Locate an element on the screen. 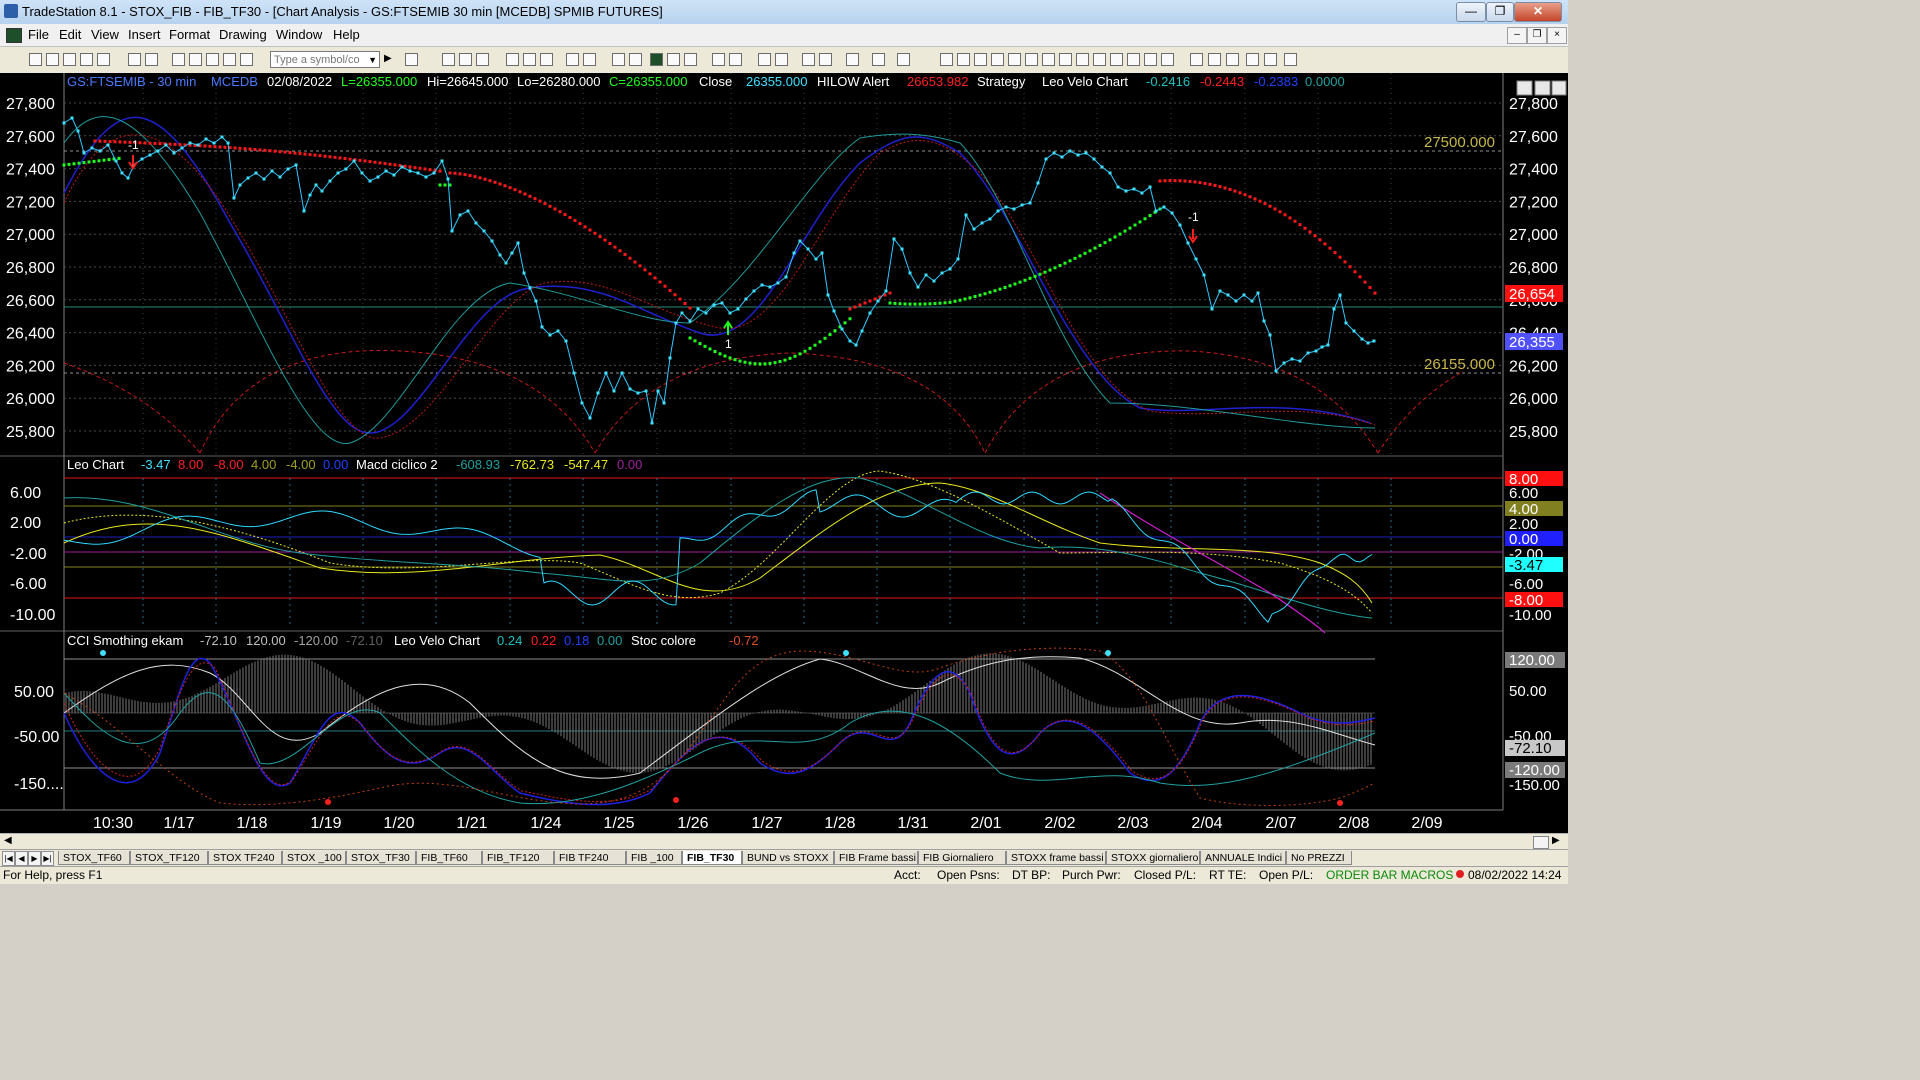  freehand-icon is located at coordinates (1196, 59).